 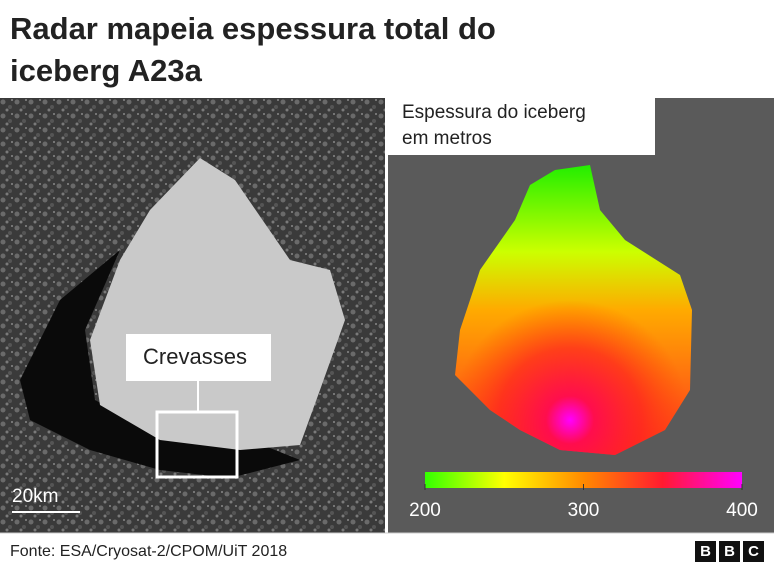 I want to click on colorbar-ticks: 200 300 400, so click(x=583, y=502).